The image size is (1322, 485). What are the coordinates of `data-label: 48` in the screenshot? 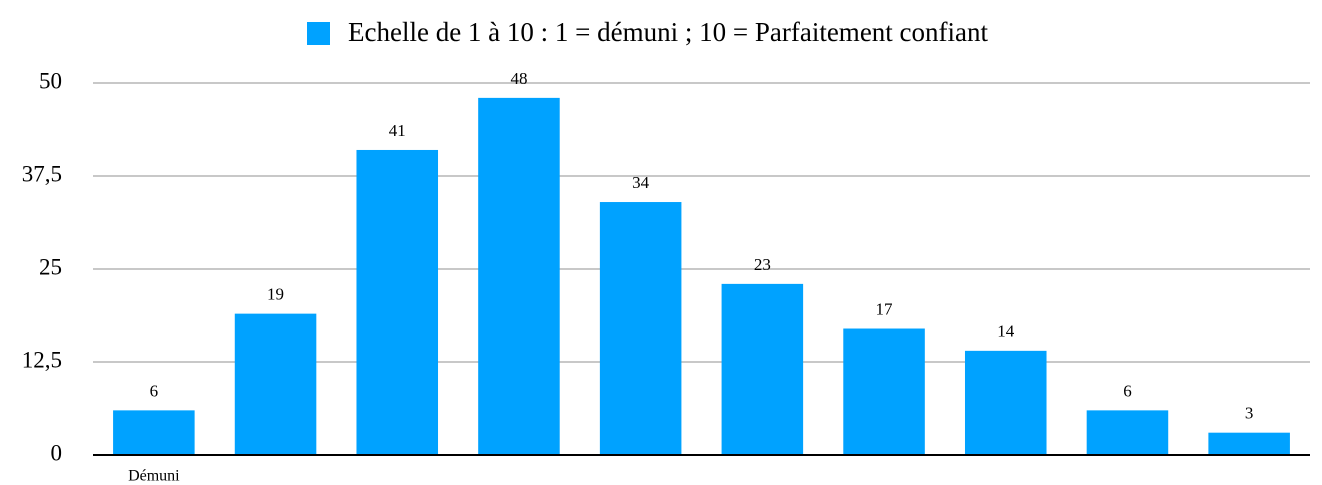 It's located at (518, 78).